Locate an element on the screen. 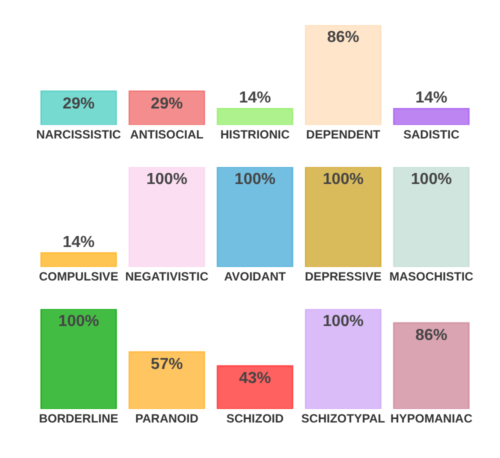  x-tick-label: SCHIZOTYPAL is located at coordinates (343, 419).